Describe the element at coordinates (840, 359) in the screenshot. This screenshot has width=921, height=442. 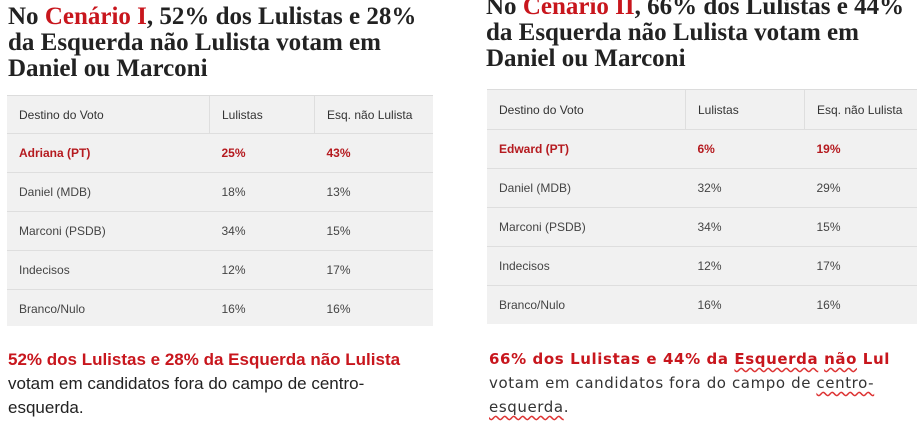
I see `caption-spellcheck-word: não` at that location.